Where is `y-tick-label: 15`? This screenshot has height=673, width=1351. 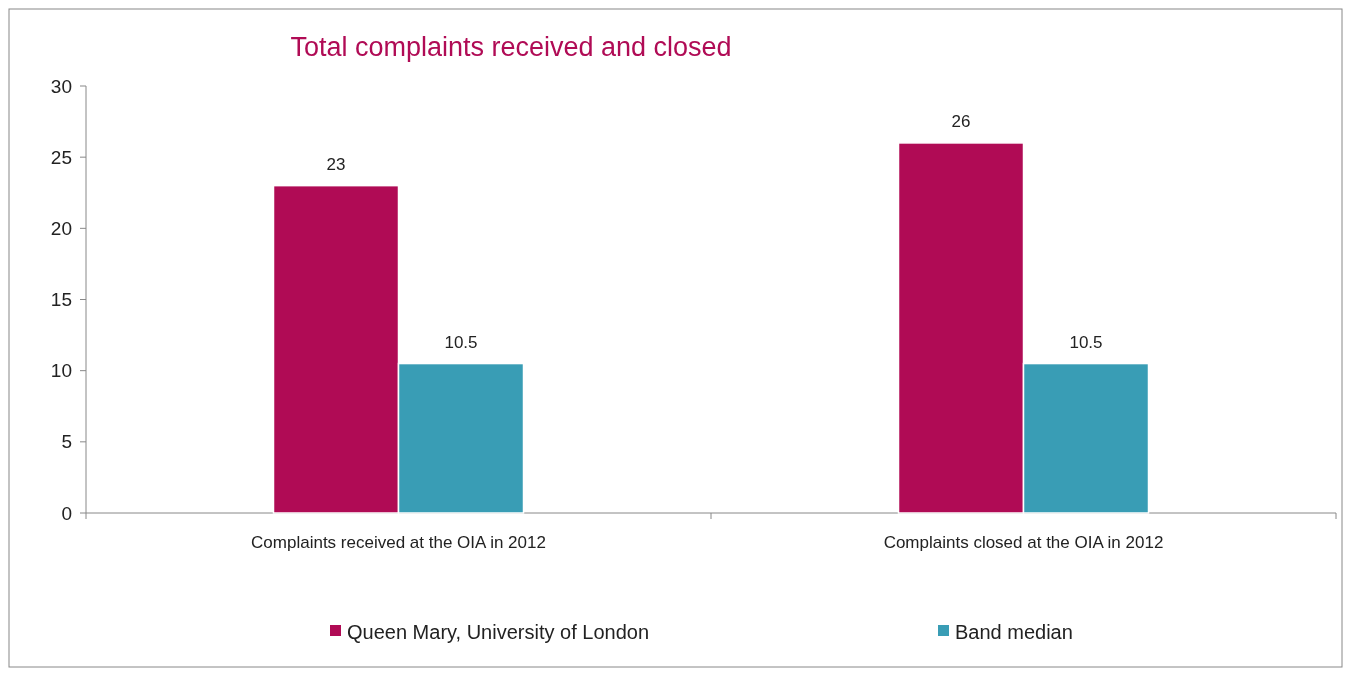
y-tick-label: 15 is located at coordinates (61, 300).